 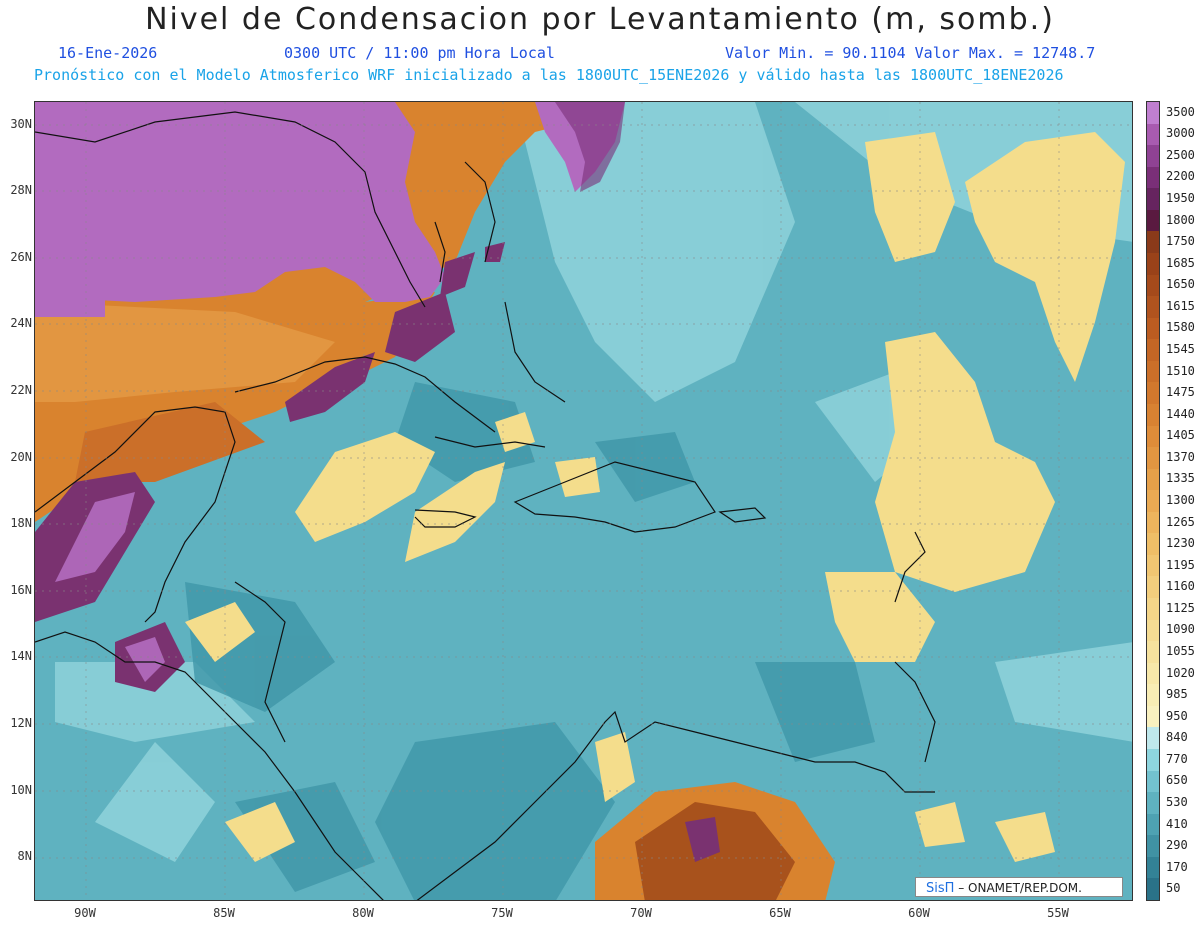 What do you see at coordinates (1180, 219) in the screenshot?
I see `colorbar-level-label: 1800` at bounding box center [1180, 219].